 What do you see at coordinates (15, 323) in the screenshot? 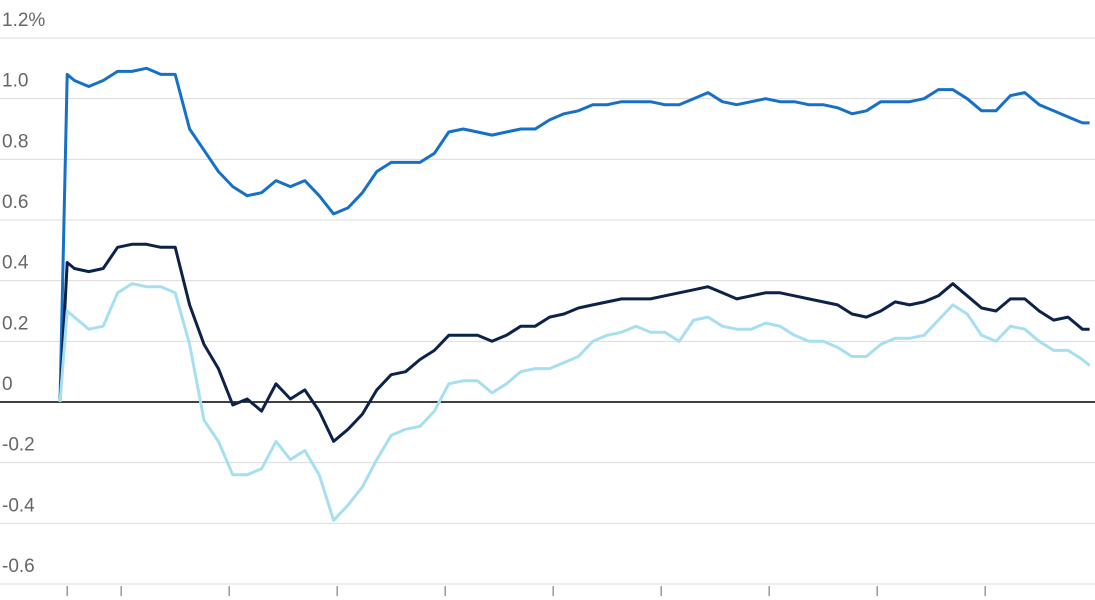
I see `y-tick-label: 0.2` at bounding box center [15, 323].